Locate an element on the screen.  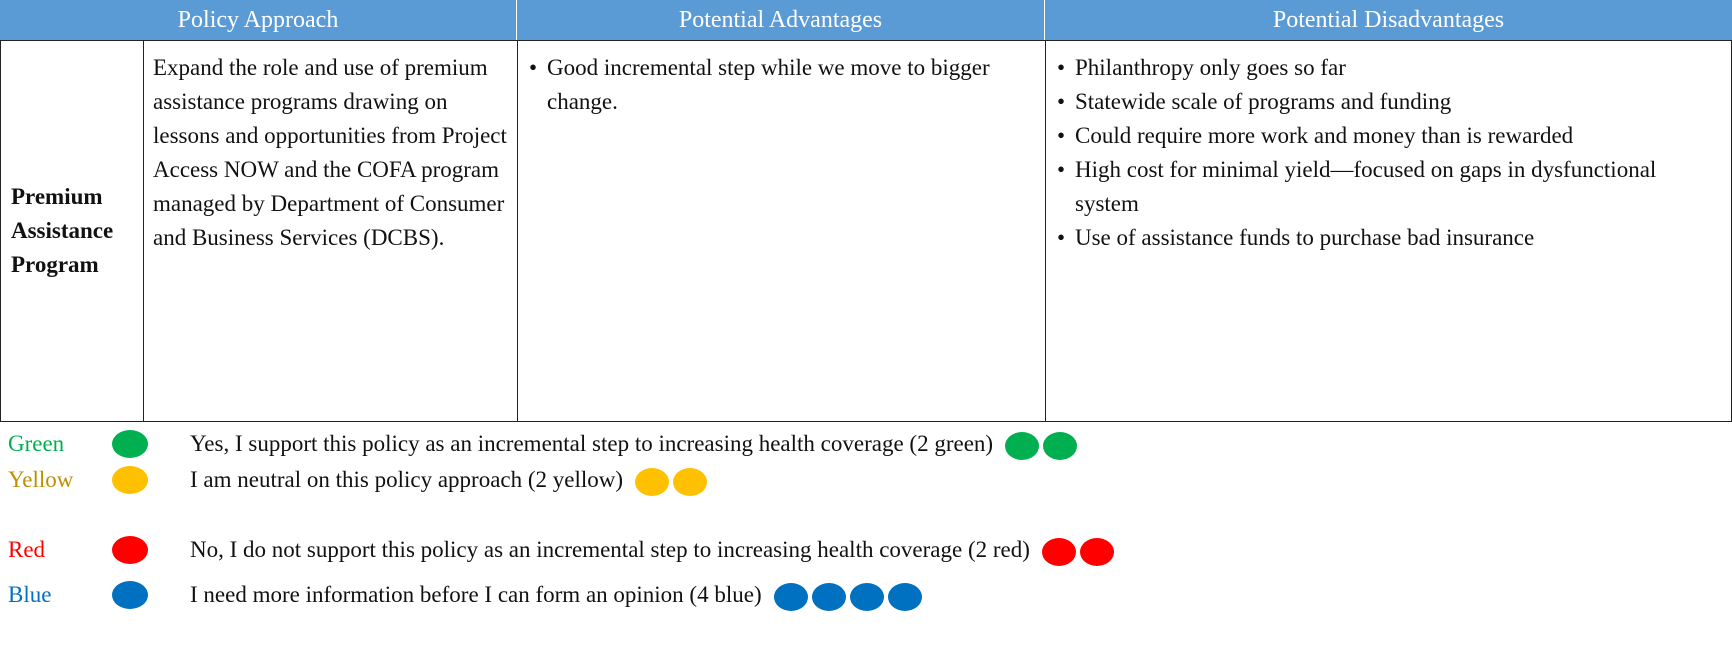
header-cell: Potential Disadvantages is located at coordinates (1388, 20).